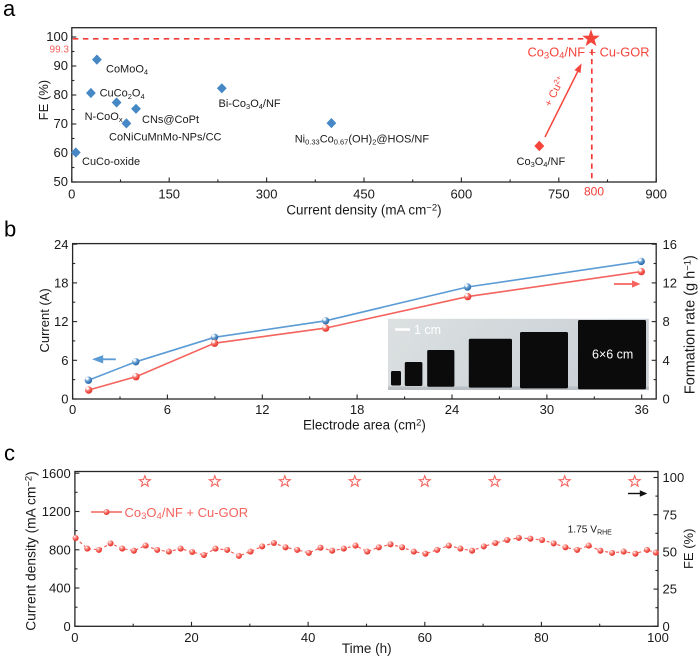 This screenshot has width=700, height=658. I want to click on svg-text: c, so click(9, 452).